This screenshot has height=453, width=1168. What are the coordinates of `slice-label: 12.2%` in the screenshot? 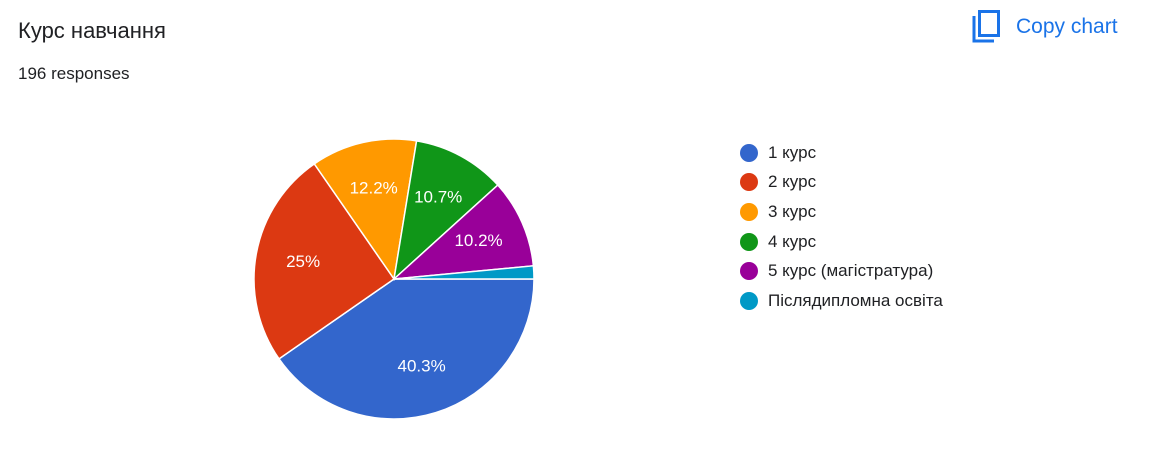 It's located at (374, 187).